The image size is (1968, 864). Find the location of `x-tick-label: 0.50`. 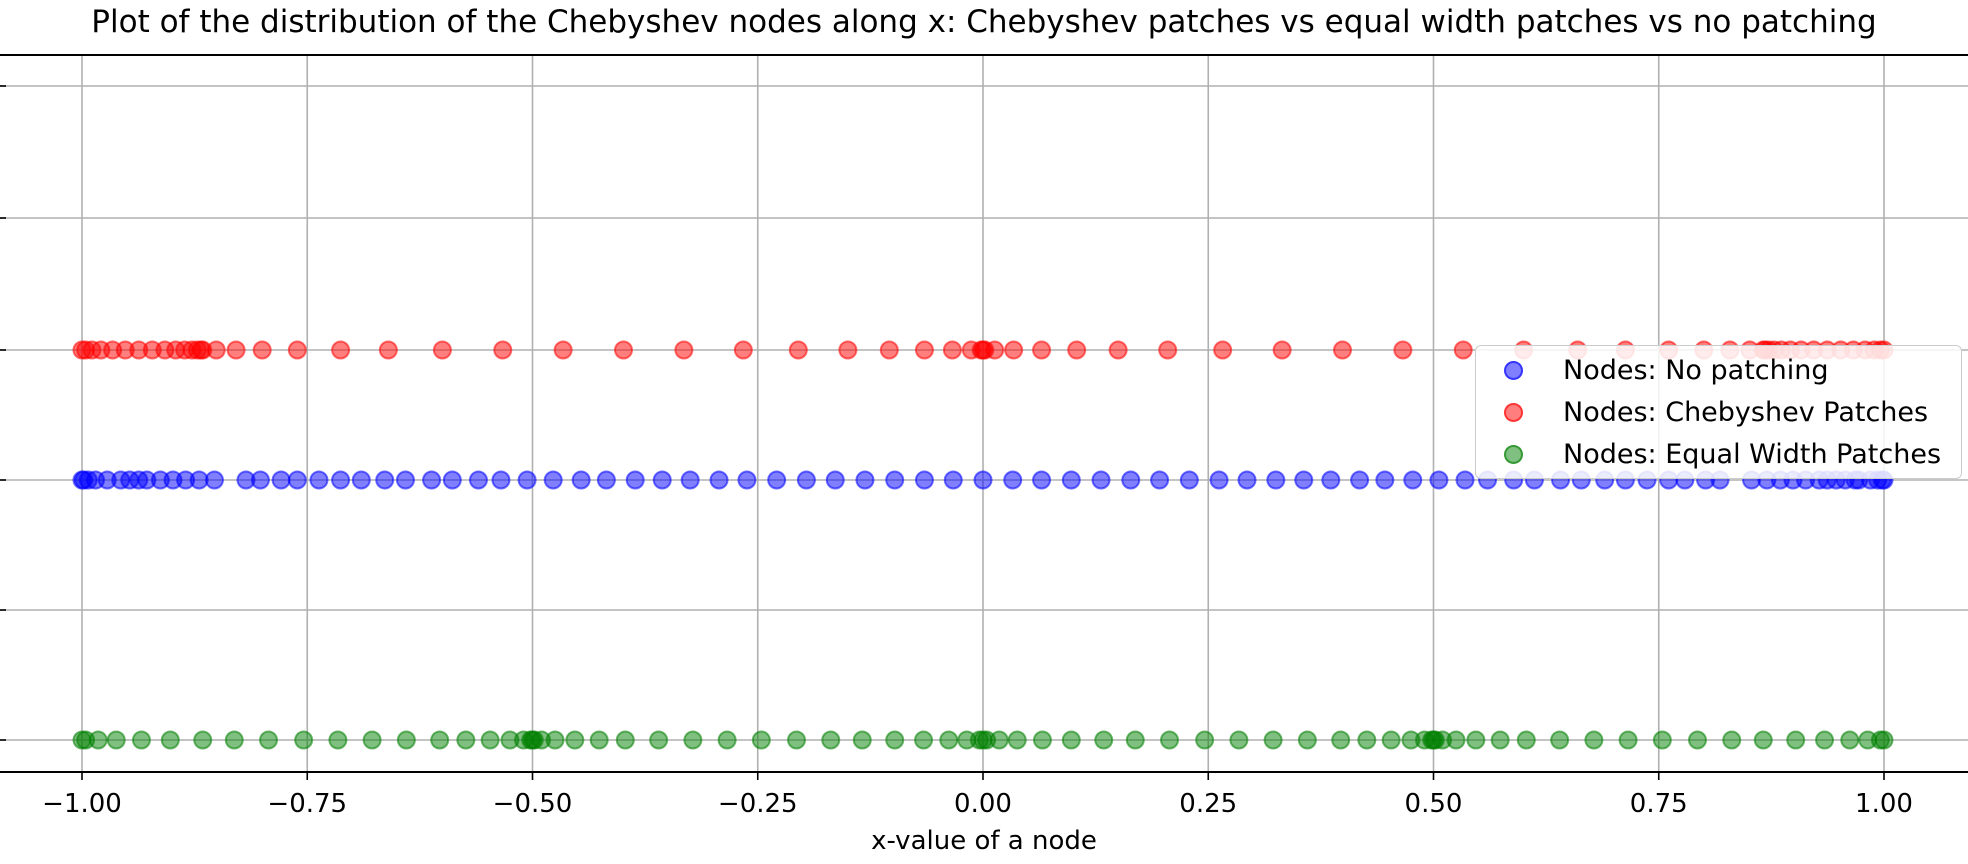

x-tick-label: 0.50 is located at coordinates (1434, 804).